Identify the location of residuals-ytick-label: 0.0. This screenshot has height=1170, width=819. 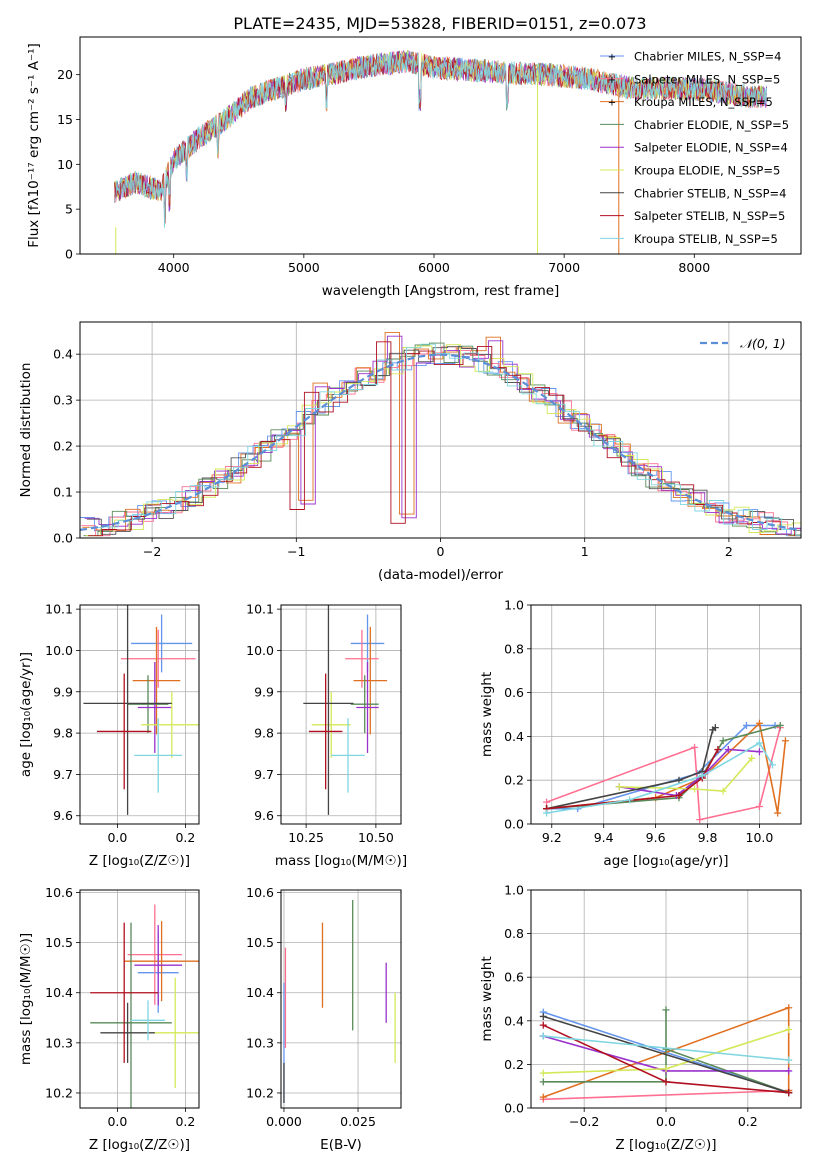
(63, 538).